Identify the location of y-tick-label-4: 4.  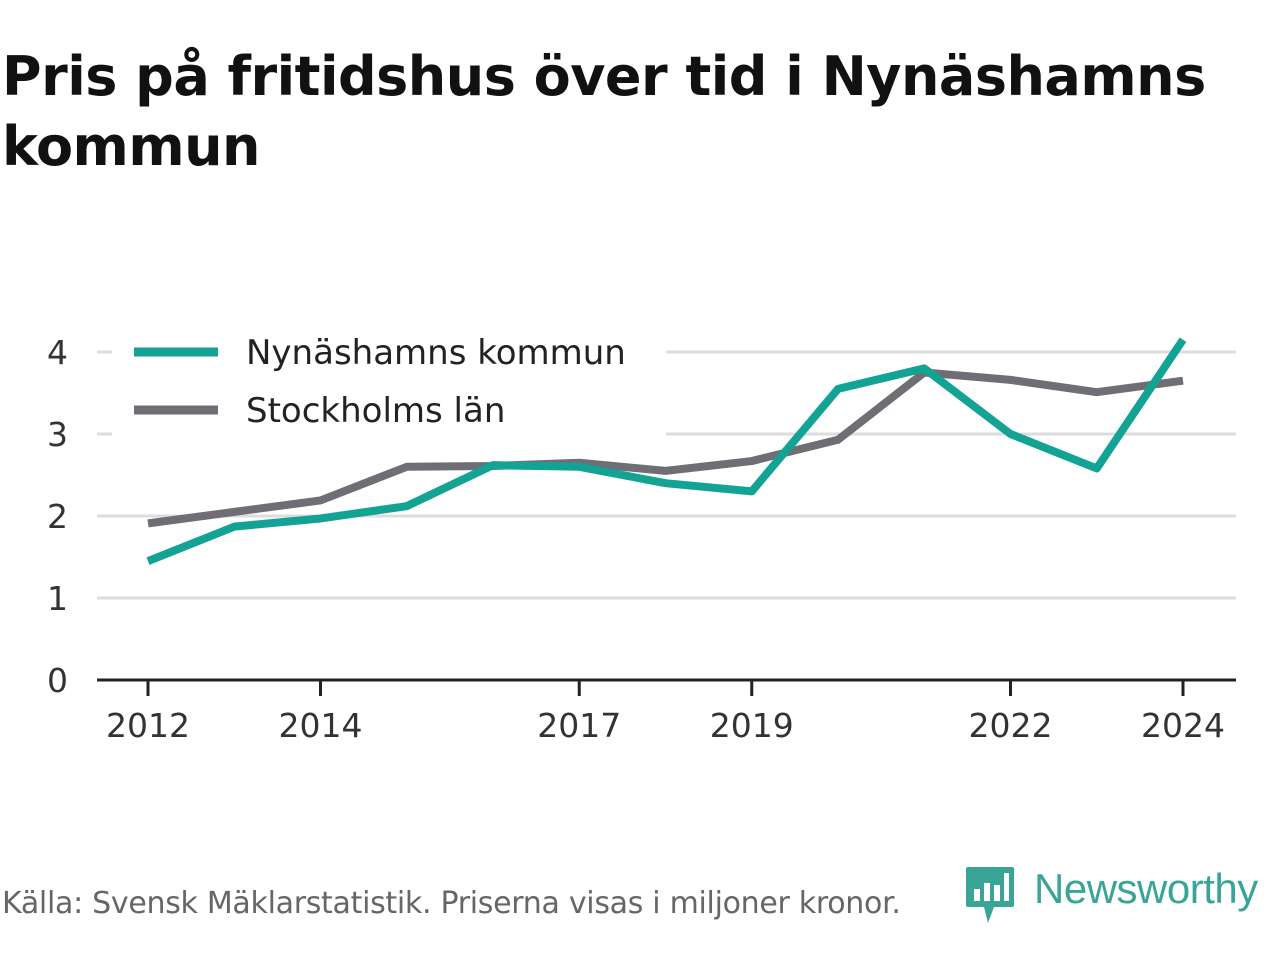
(57, 352).